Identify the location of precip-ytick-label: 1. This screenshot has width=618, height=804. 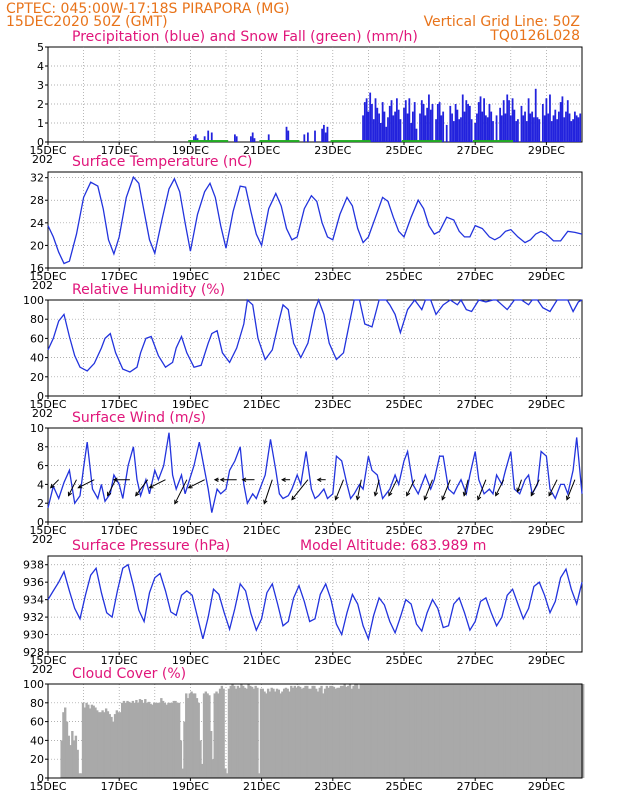
(40, 123).